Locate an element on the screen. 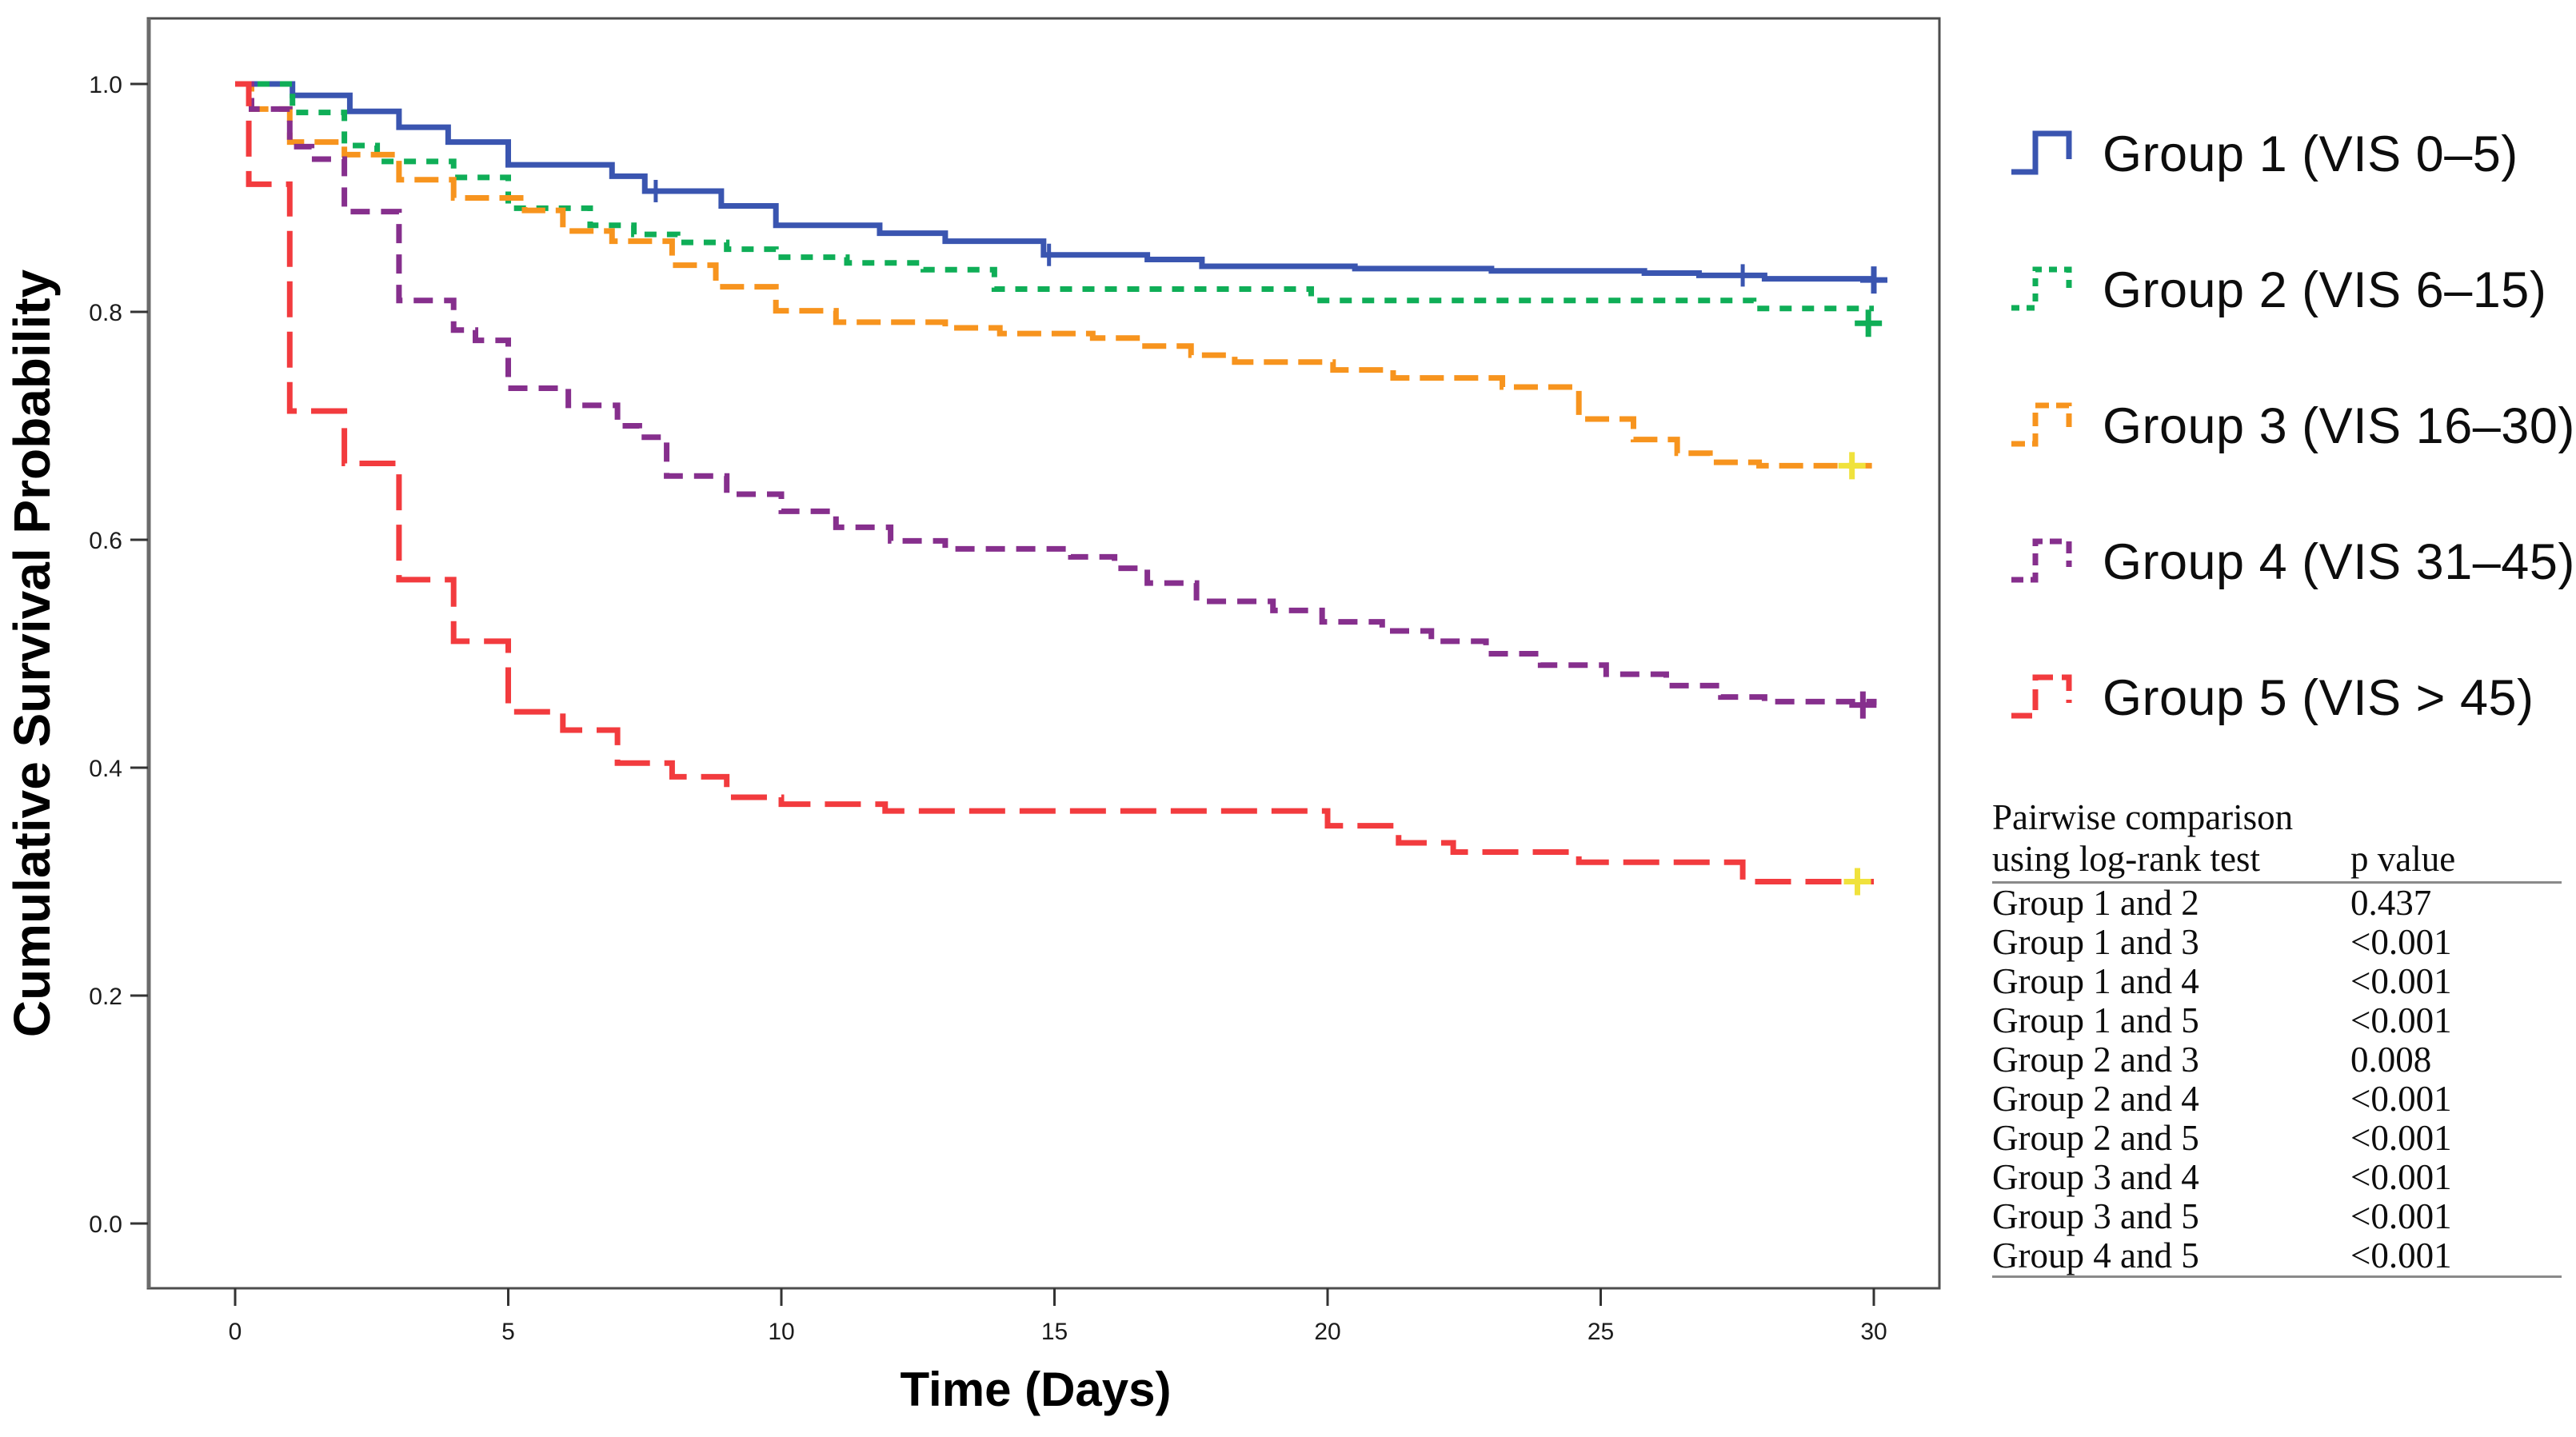 Image resolution: width=2576 pixels, height=1437 pixels. legend-label: Group 3 (VIS 16–30) is located at coordinates (2339, 426).